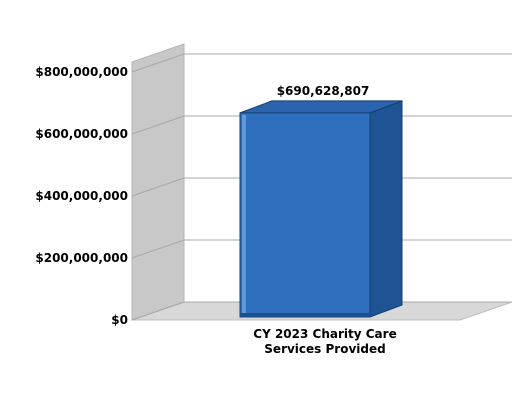  I want to click on data-labels: $690,628,807, so click(323, 91).